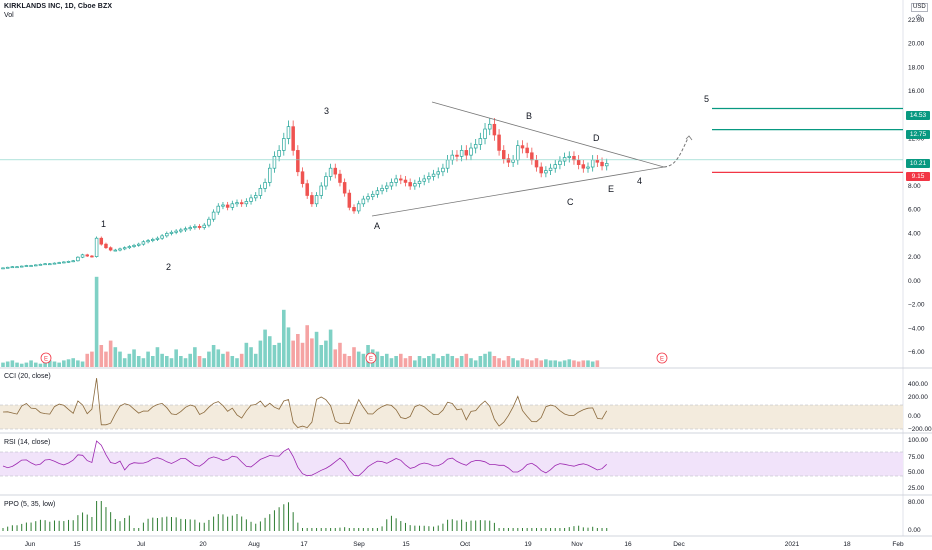 Image resolution: width=932 pixels, height=550 pixels. What do you see at coordinates (898, 544) in the screenshot?
I see `time-axis-label: Feb` at bounding box center [898, 544].